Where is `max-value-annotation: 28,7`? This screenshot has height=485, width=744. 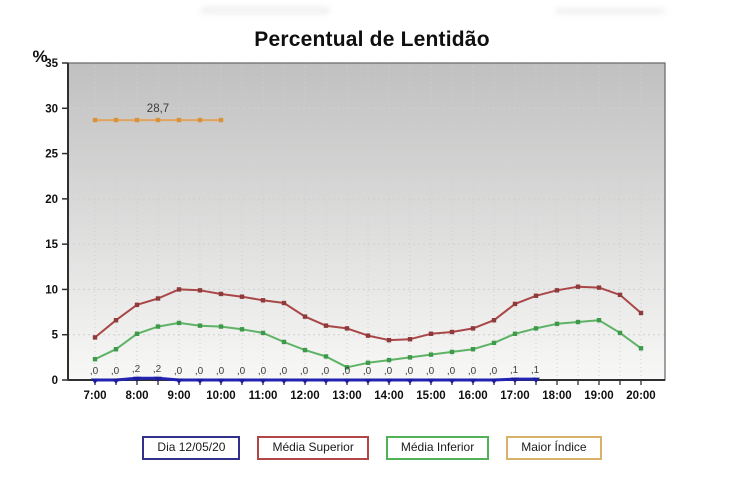 max-value-annotation: 28,7 is located at coordinates (158, 109).